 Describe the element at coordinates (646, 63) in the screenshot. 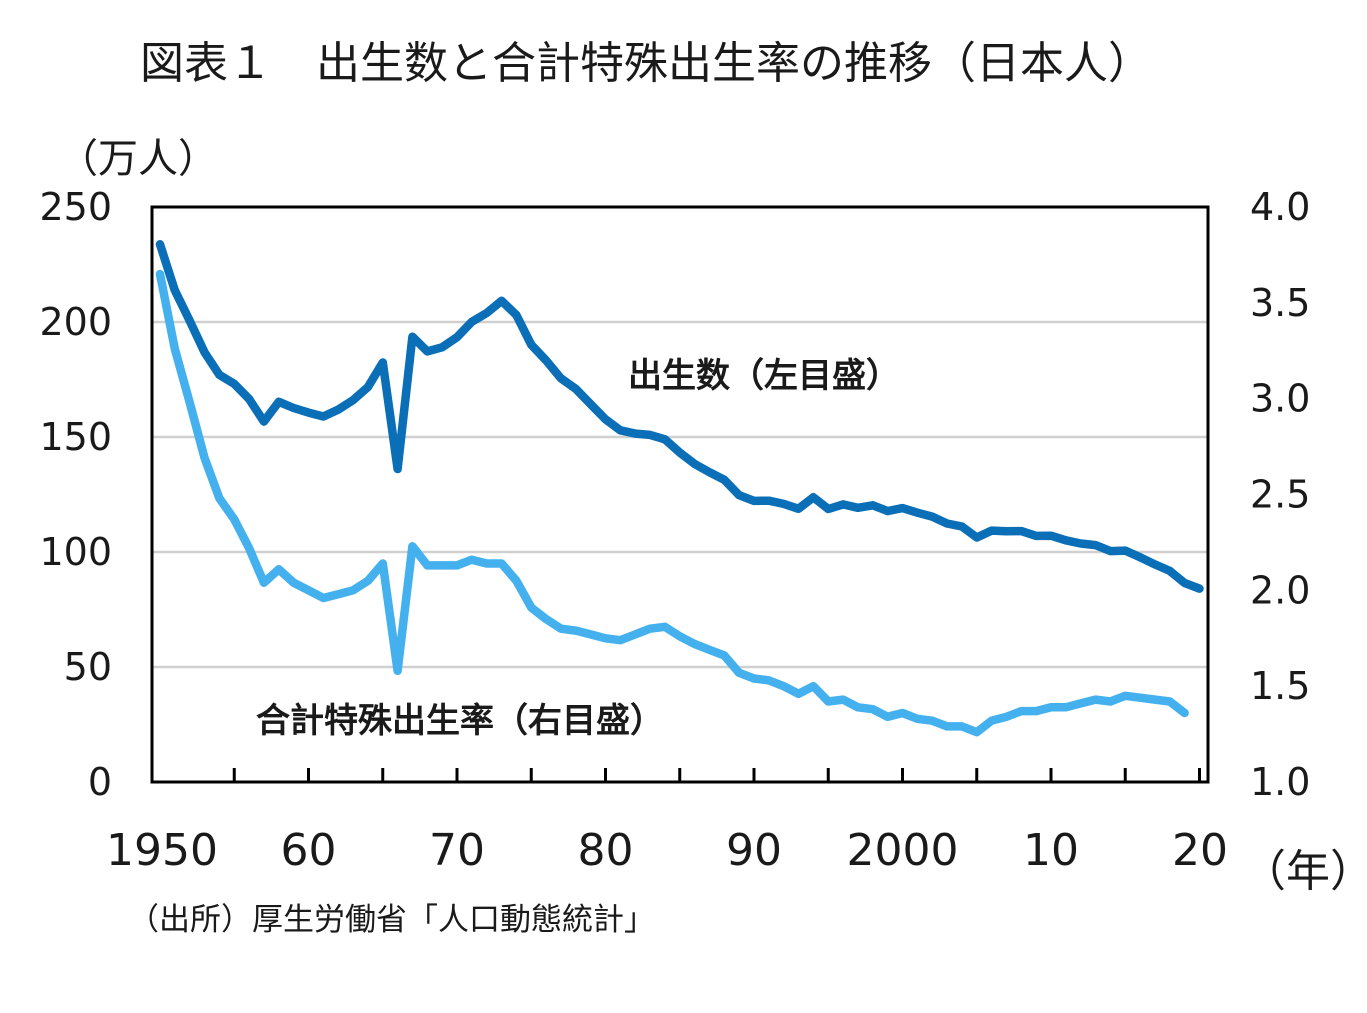

I see `chart-title: 図表１ 出生数と合計特殊出生率の推移（日本人）` at that location.